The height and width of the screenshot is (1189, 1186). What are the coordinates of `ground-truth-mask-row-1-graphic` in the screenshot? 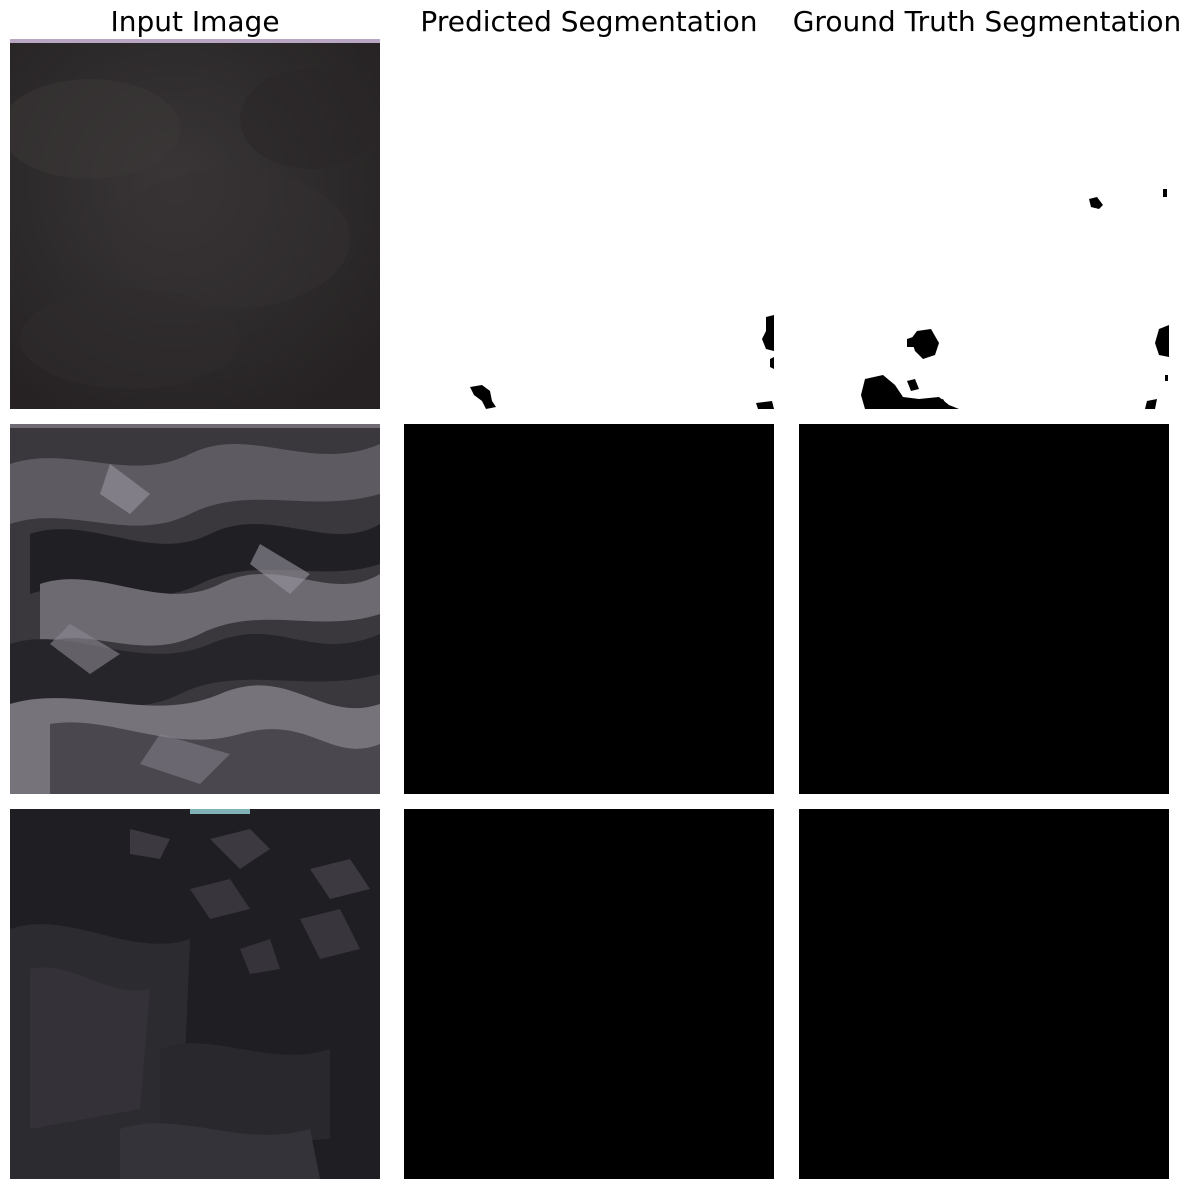 It's located at (984, 224).